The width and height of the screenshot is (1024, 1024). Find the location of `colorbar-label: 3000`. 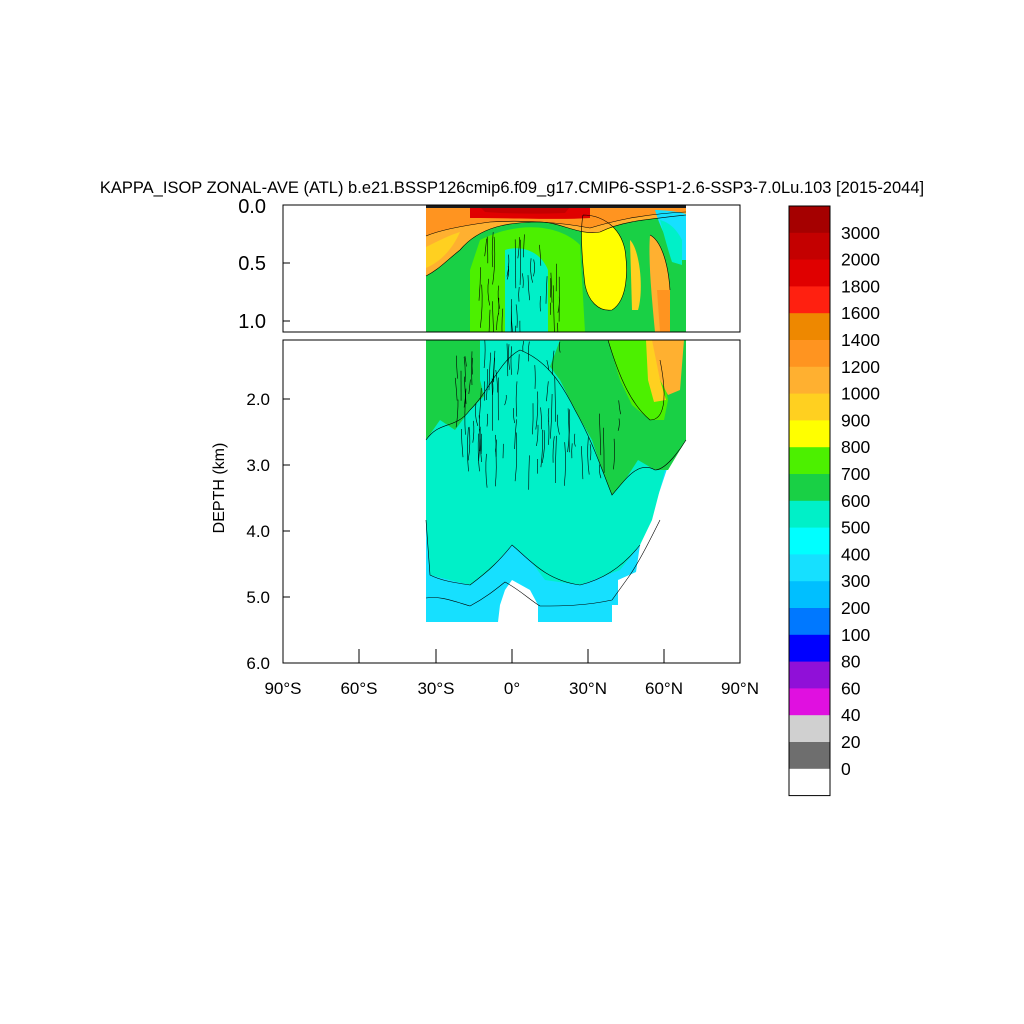

colorbar-label: 3000 is located at coordinates (860, 233).